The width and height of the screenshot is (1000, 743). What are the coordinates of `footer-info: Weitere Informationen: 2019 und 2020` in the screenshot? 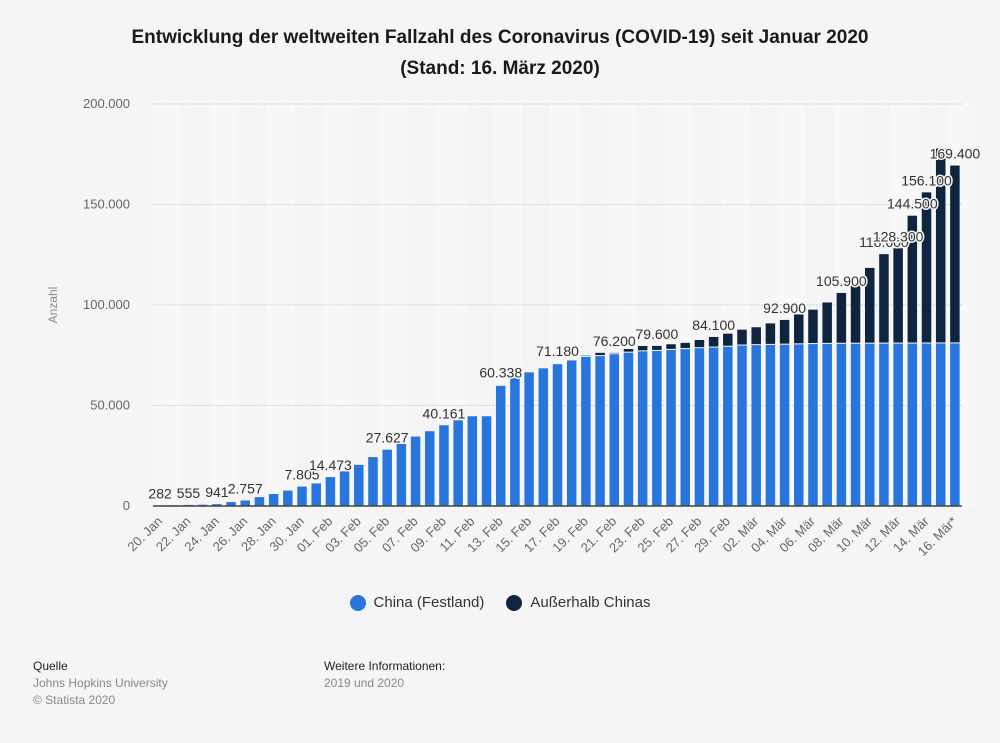 It's located at (384, 675).